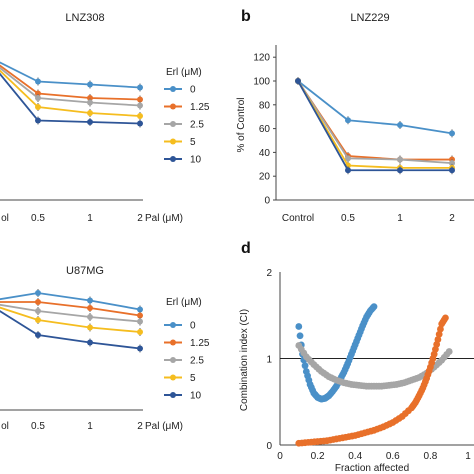 The image size is (474, 474). What do you see at coordinates (196, 160) in the screenshot?
I see `panel-a-top-legend-label-10: 10` at bounding box center [196, 160].